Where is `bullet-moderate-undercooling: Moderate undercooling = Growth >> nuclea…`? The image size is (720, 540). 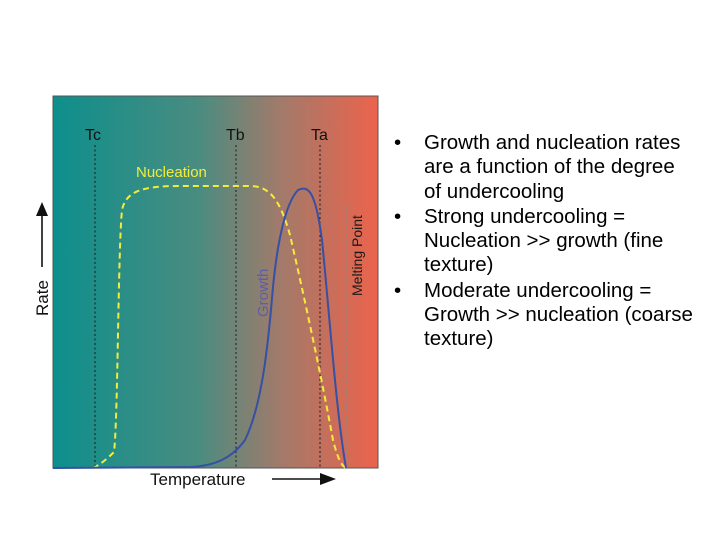
bullet-moderate-undercooling: Moderate undercooling = Growth >> nuclea… is located at coordinates (544, 315).